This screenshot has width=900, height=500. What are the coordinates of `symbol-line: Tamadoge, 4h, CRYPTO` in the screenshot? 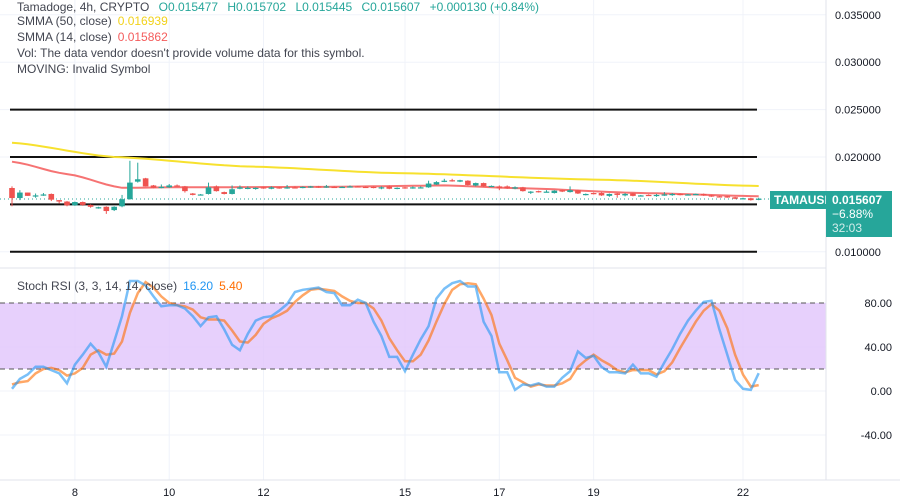 It's located at (83, 7).